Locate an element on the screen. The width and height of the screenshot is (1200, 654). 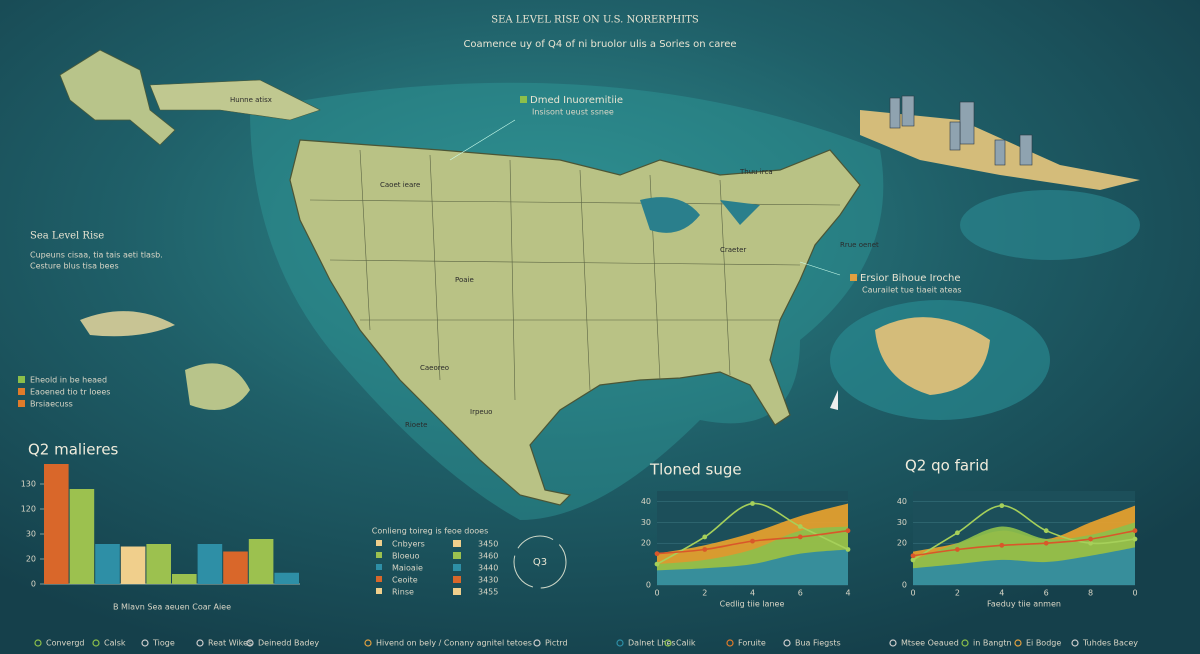
title: SEA LEVEL RISE ON U.S. NORERPHITS is located at coordinates (595, 20).